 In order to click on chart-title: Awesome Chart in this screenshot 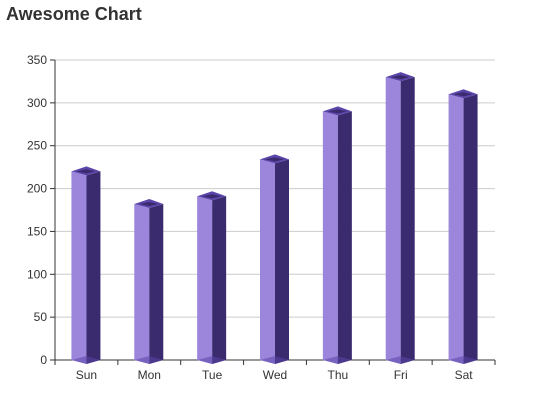, I will do `click(74, 14)`.